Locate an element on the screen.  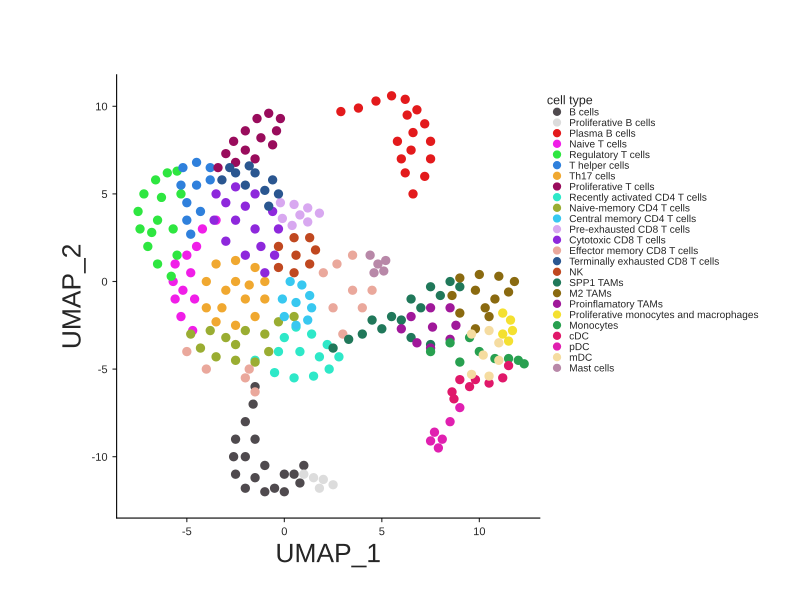
y-tick-label: 10 is located at coordinates (102, 106).